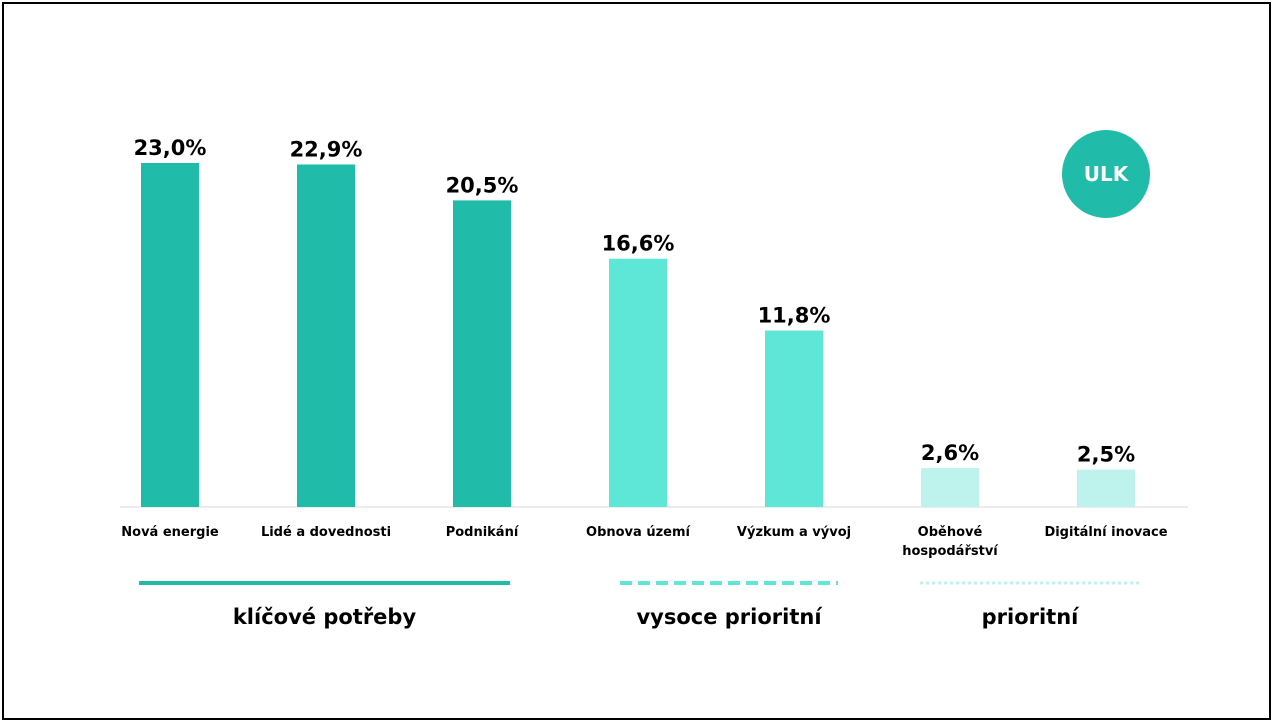  I want to click on x-tick-label: Nová energie, so click(170, 532).